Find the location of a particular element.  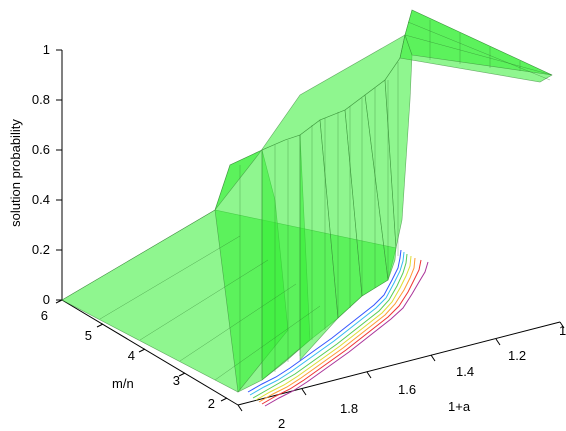

z-tick-label: 0.2 is located at coordinates (41, 249).